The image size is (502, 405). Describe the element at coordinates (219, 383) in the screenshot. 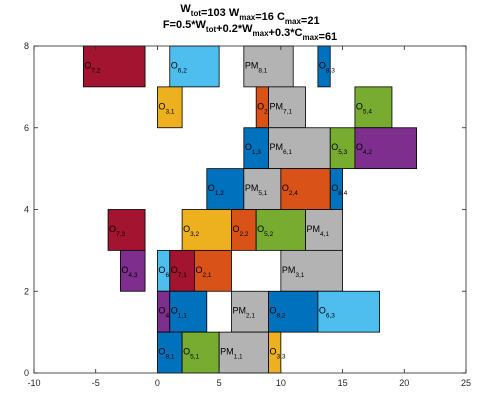

I see `x-tick-label: 5` at that location.